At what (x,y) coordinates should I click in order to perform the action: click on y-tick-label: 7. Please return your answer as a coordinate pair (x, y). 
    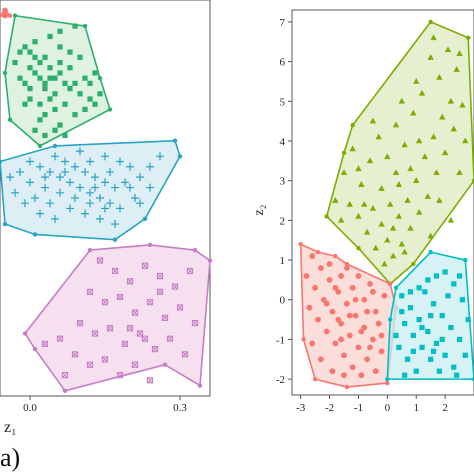
    Looking at the image, I should click on (283, 23).